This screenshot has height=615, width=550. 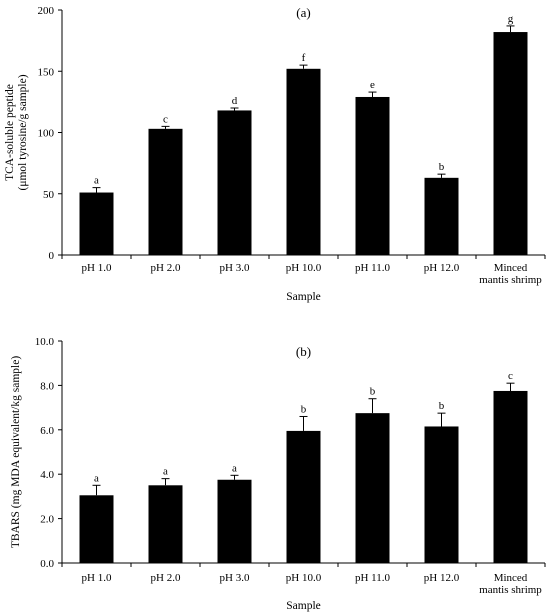 What do you see at coordinates (47, 386) in the screenshot?
I see `y-tick-label: 8.0` at bounding box center [47, 386].